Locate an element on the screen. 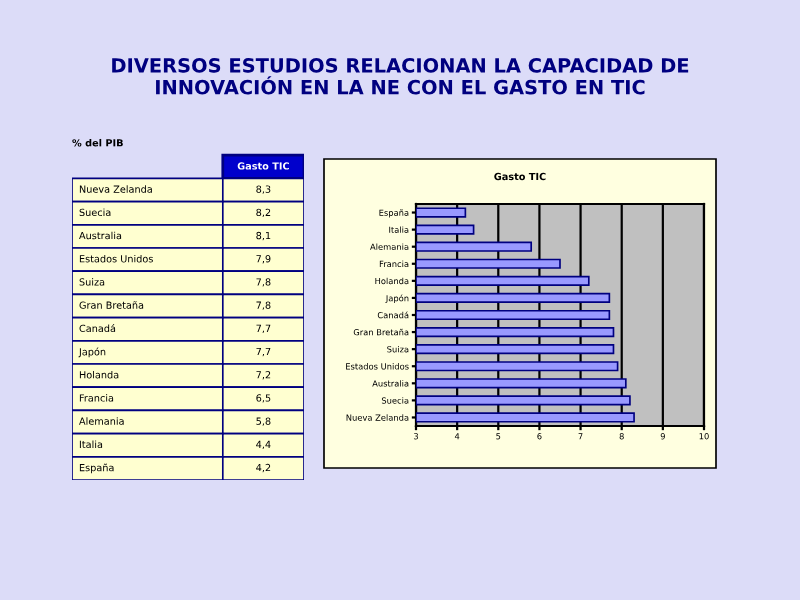  text: DIVERSOS ESTUDIOS RELACIONAN LA CAPACIDAD DE INNOVACIÓN EN LA NE CON EL GASTO EN TIC is located at coordinates (400, 76).